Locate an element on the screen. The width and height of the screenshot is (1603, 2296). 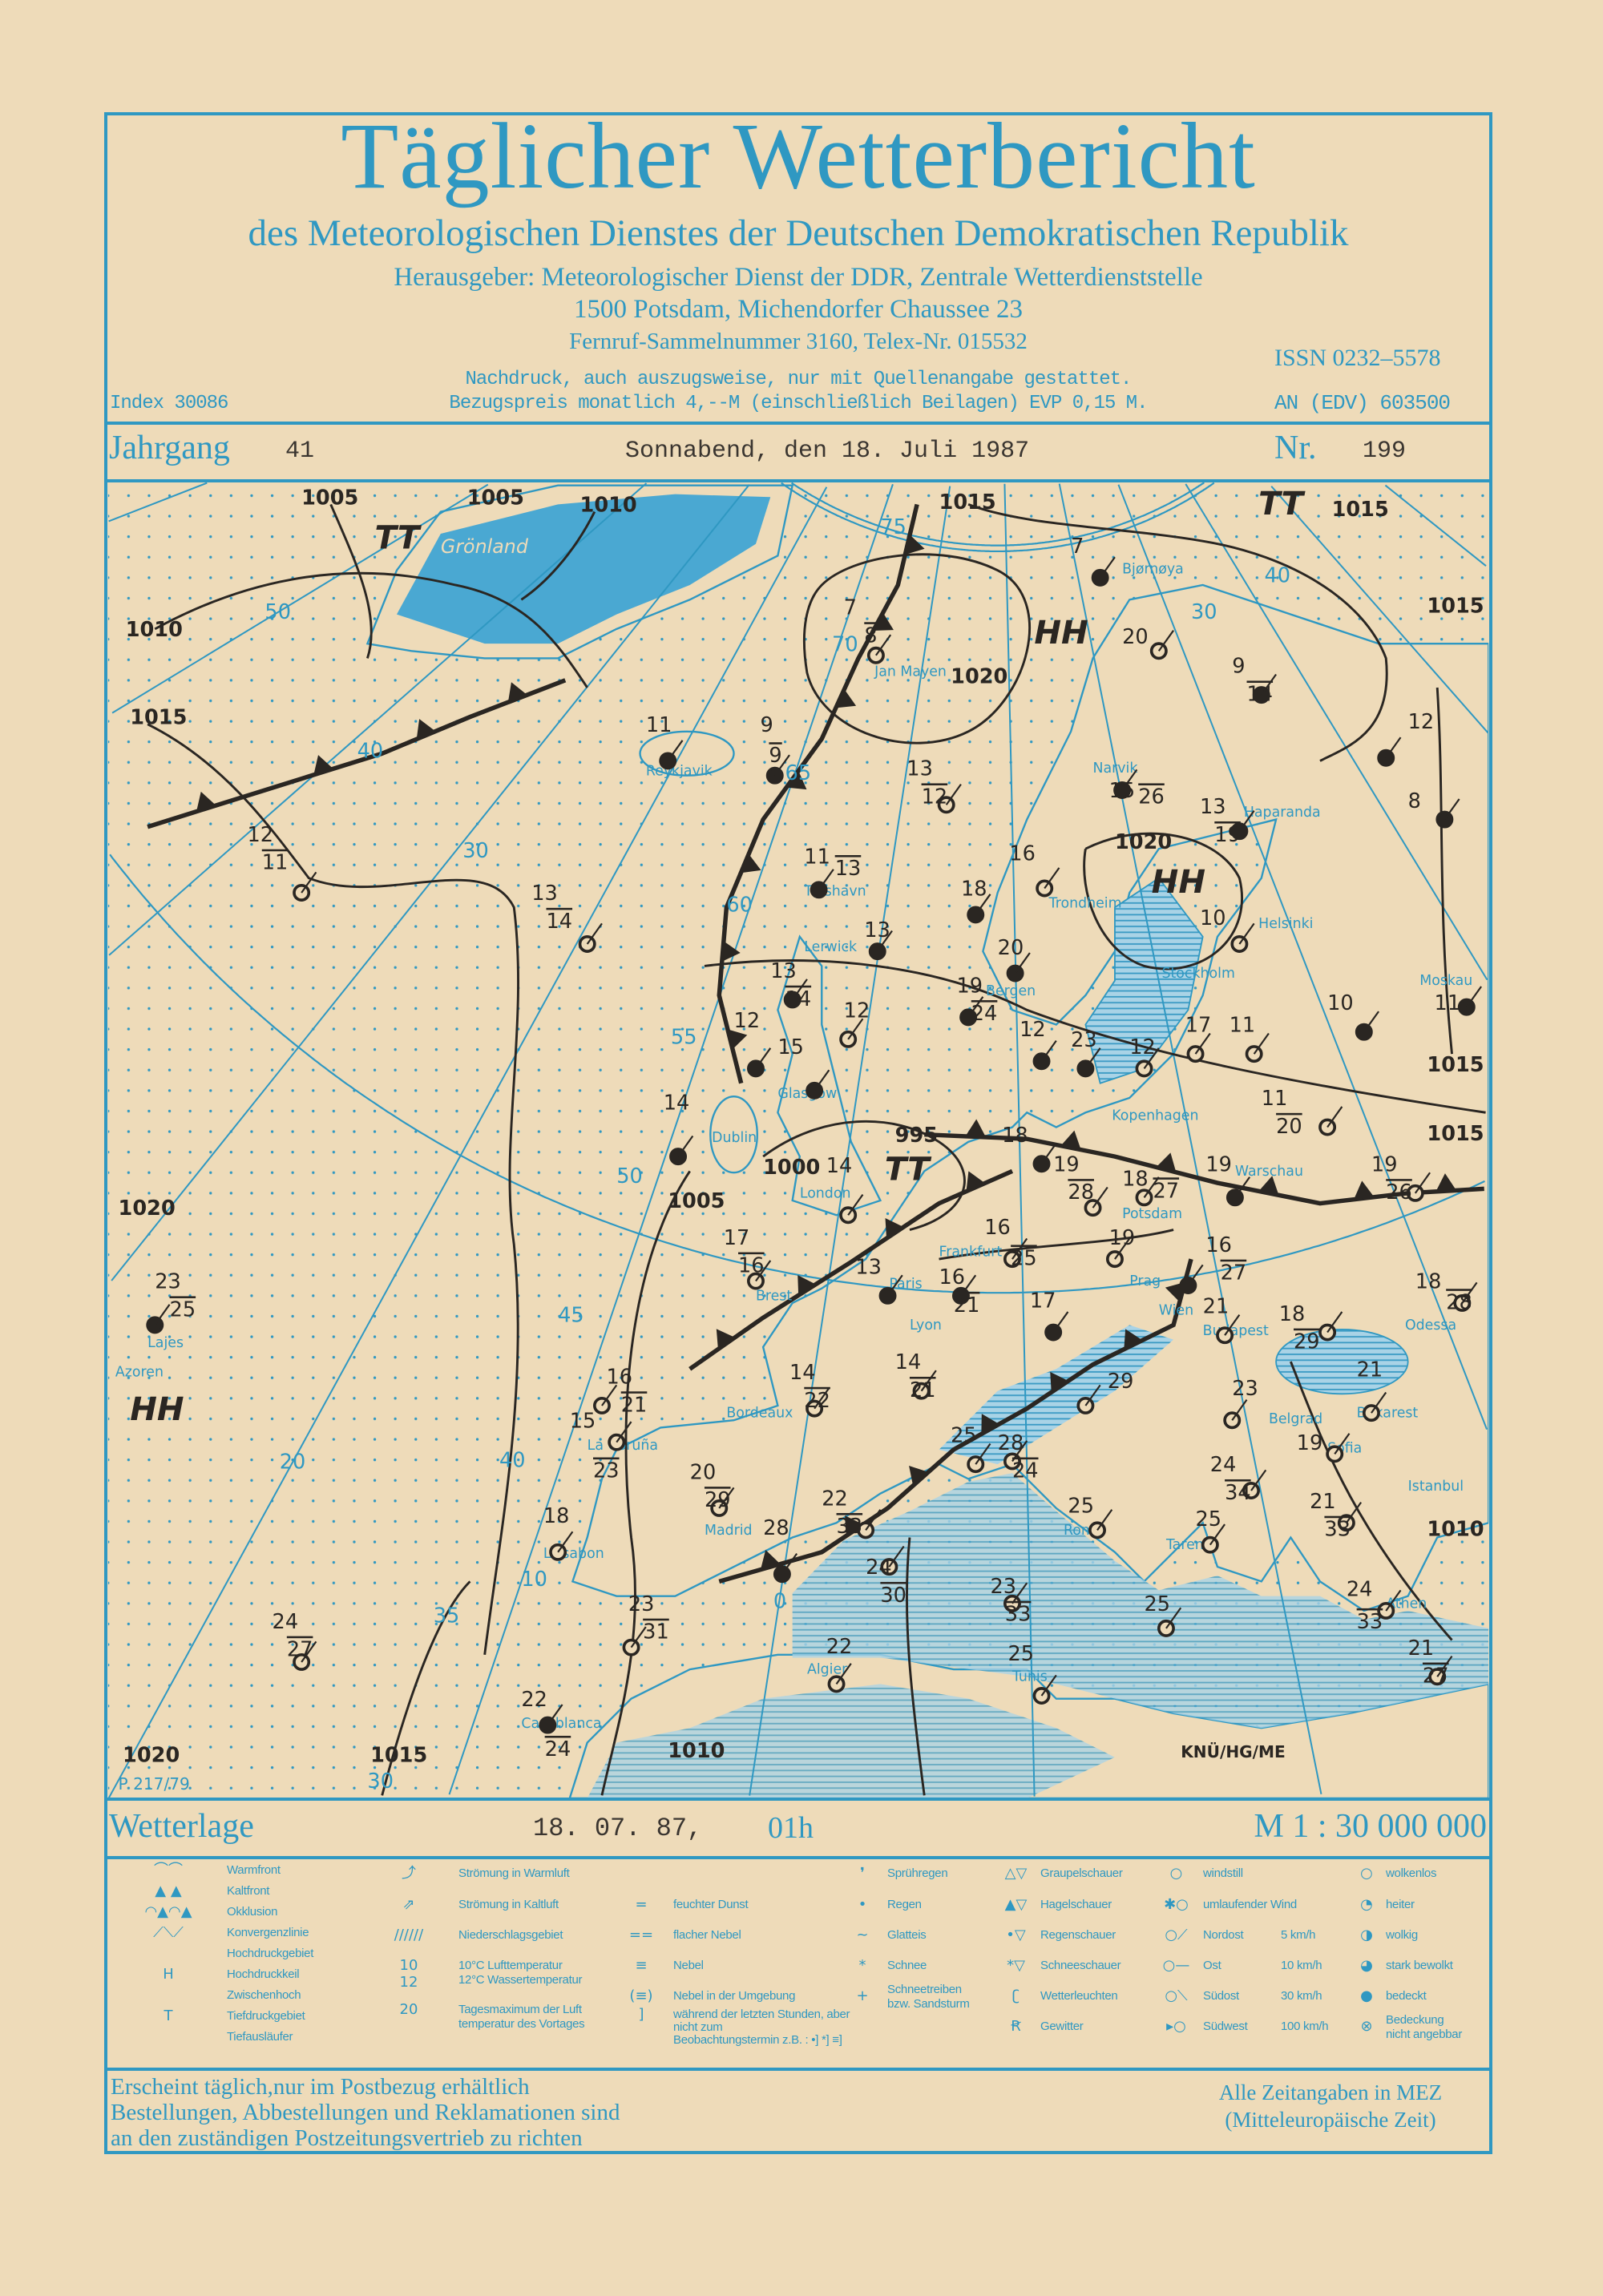
city-label: Warschau is located at coordinates (1269, 1172).